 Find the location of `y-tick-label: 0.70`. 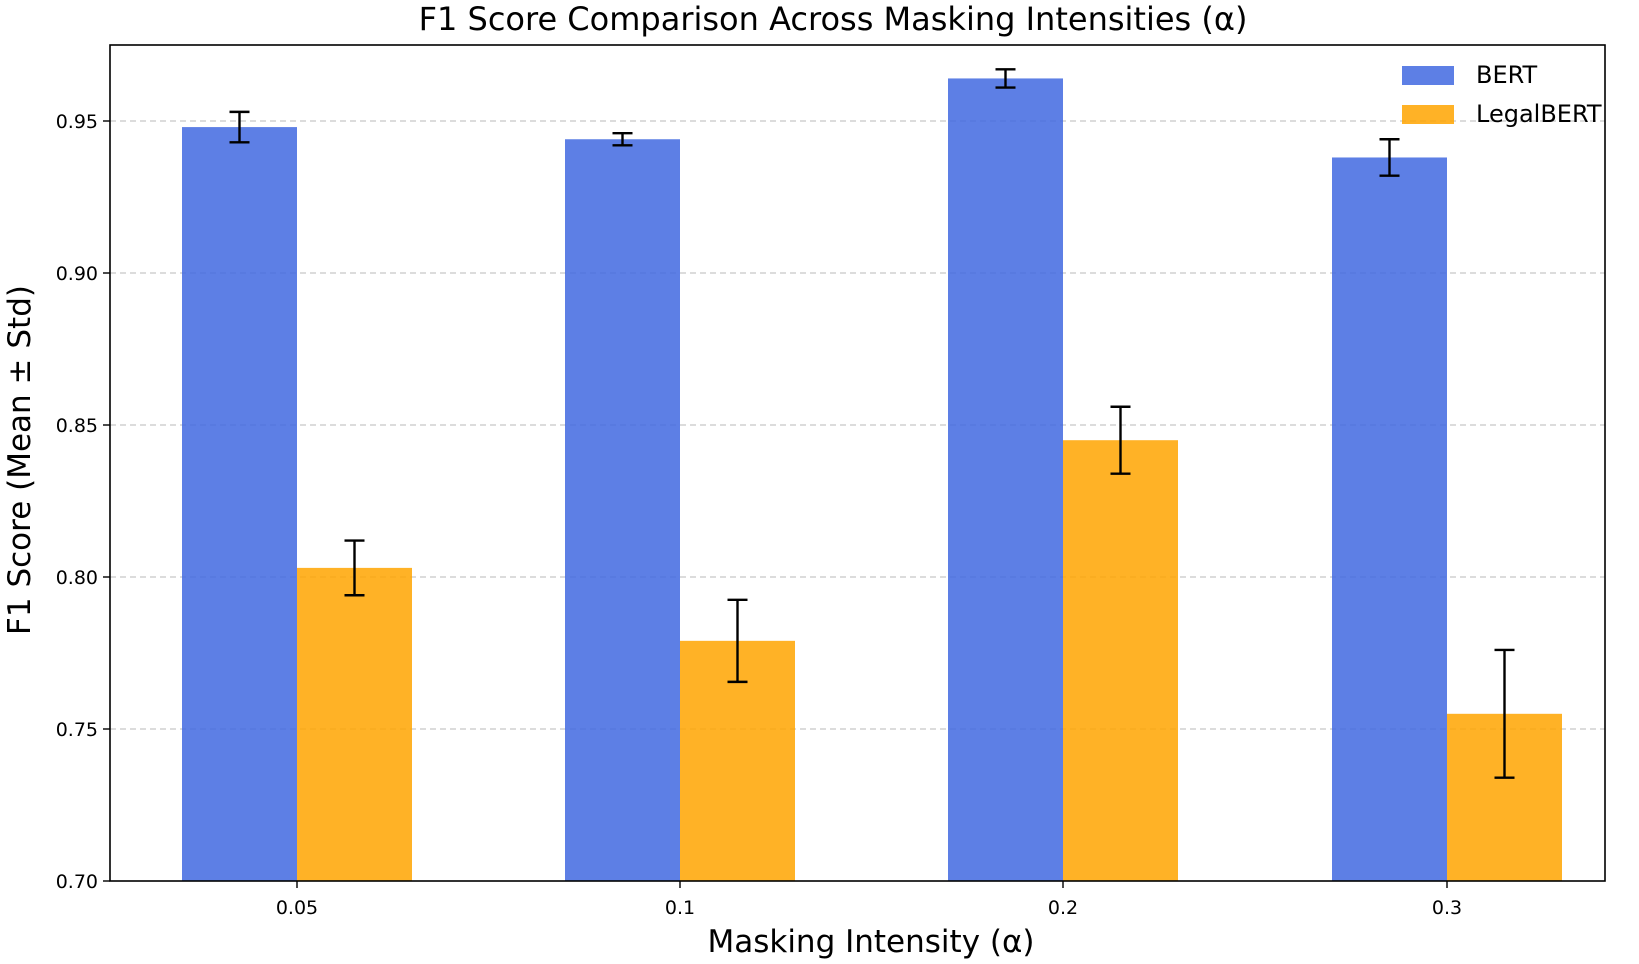

y-tick-label: 0.70 is located at coordinates (77, 882).